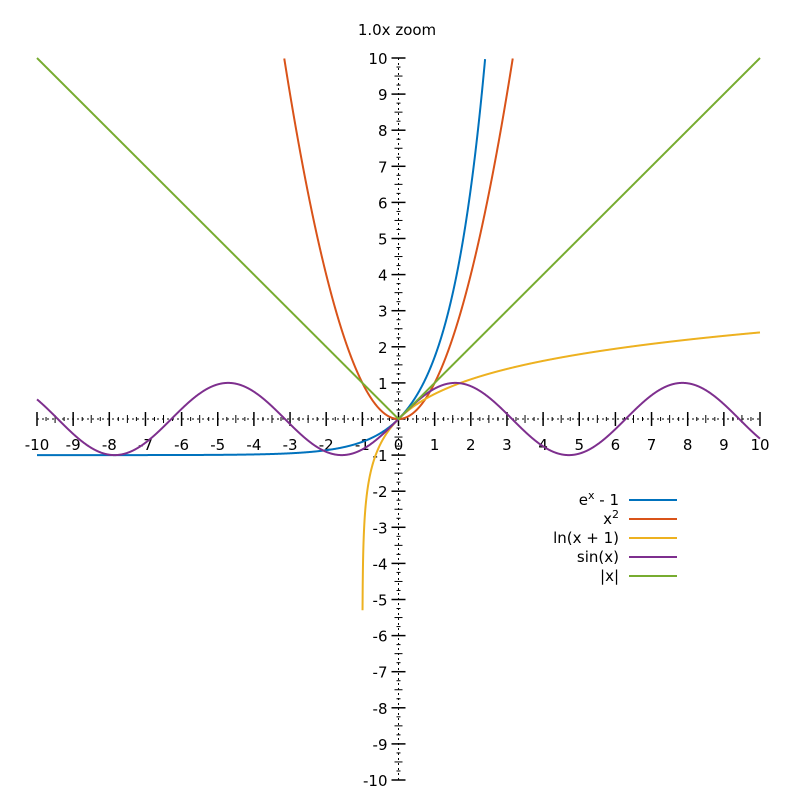 Image resolution: width=800 pixels, height=800 pixels. Describe the element at coordinates (383, 276) in the screenshot. I see `y-tick-label: 4` at that location.